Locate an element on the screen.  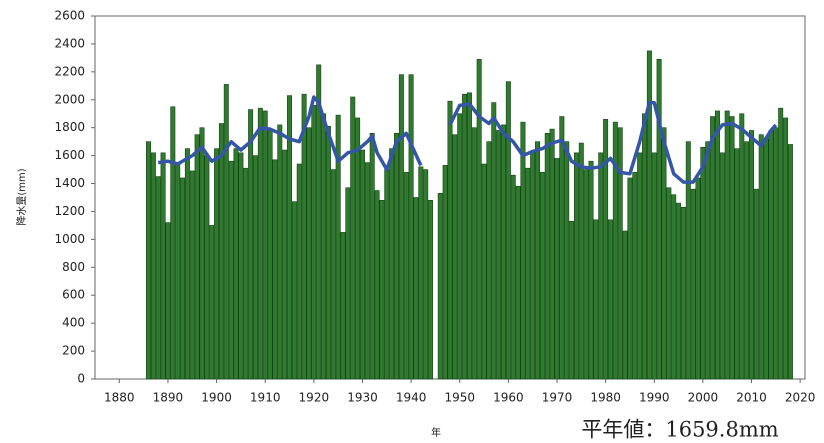
y-tick-label: 2200 is located at coordinates (69, 71).